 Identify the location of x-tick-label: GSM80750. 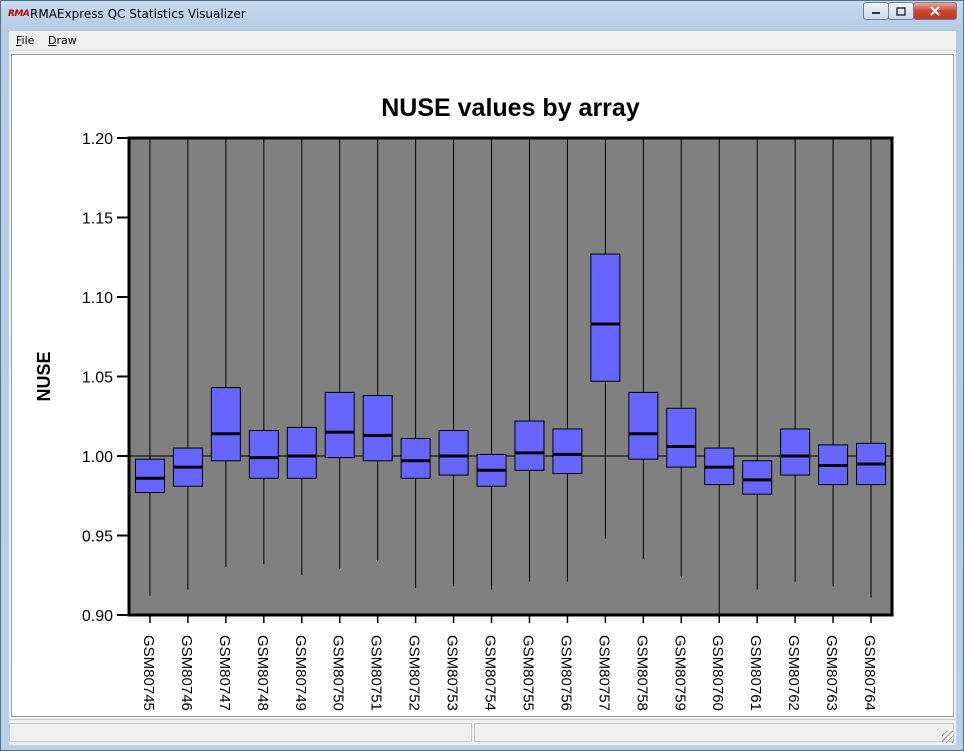
(338, 673).